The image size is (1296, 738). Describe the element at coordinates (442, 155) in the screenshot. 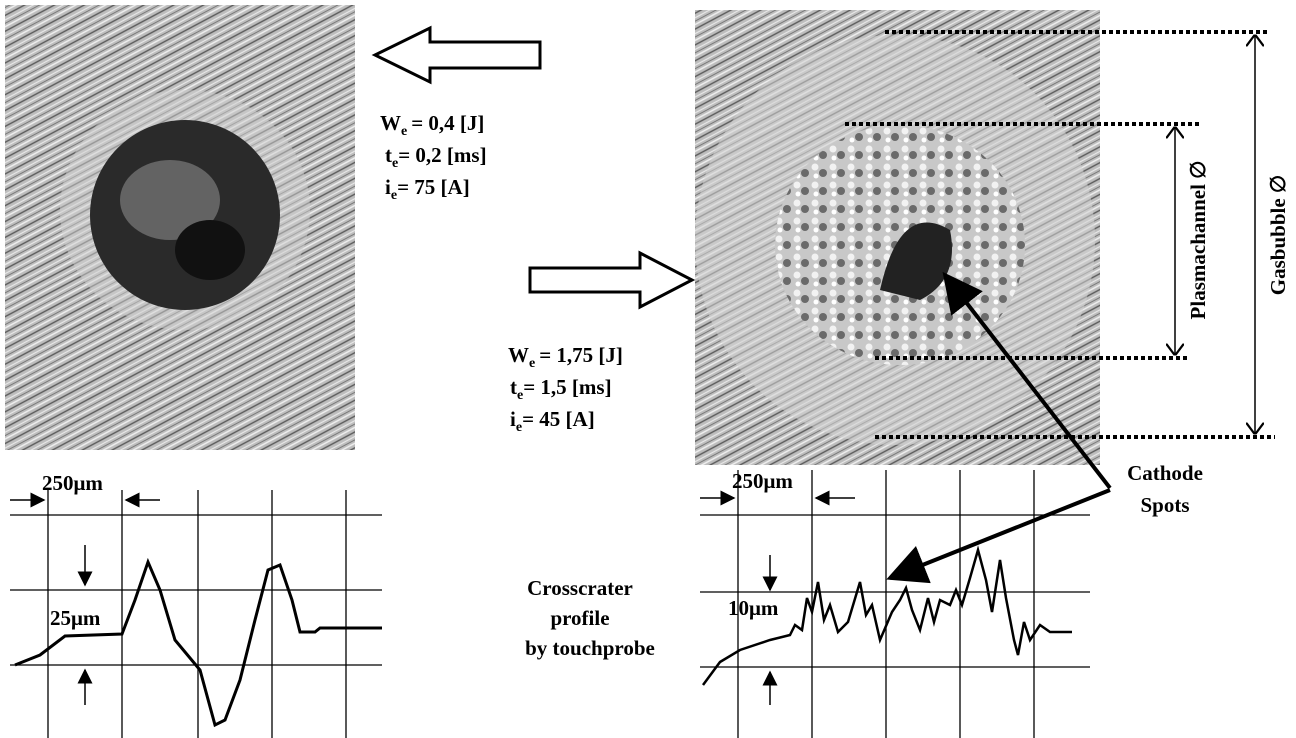

I see `value: = 0,2 [ms]` at that location.